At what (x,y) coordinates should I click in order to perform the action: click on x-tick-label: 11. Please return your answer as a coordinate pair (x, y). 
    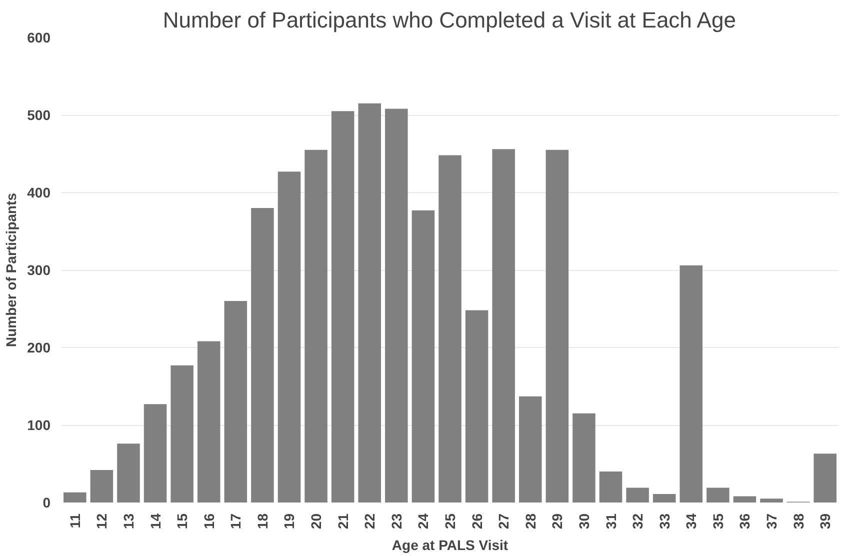
    Looking at the image, I should click on (74, 520).